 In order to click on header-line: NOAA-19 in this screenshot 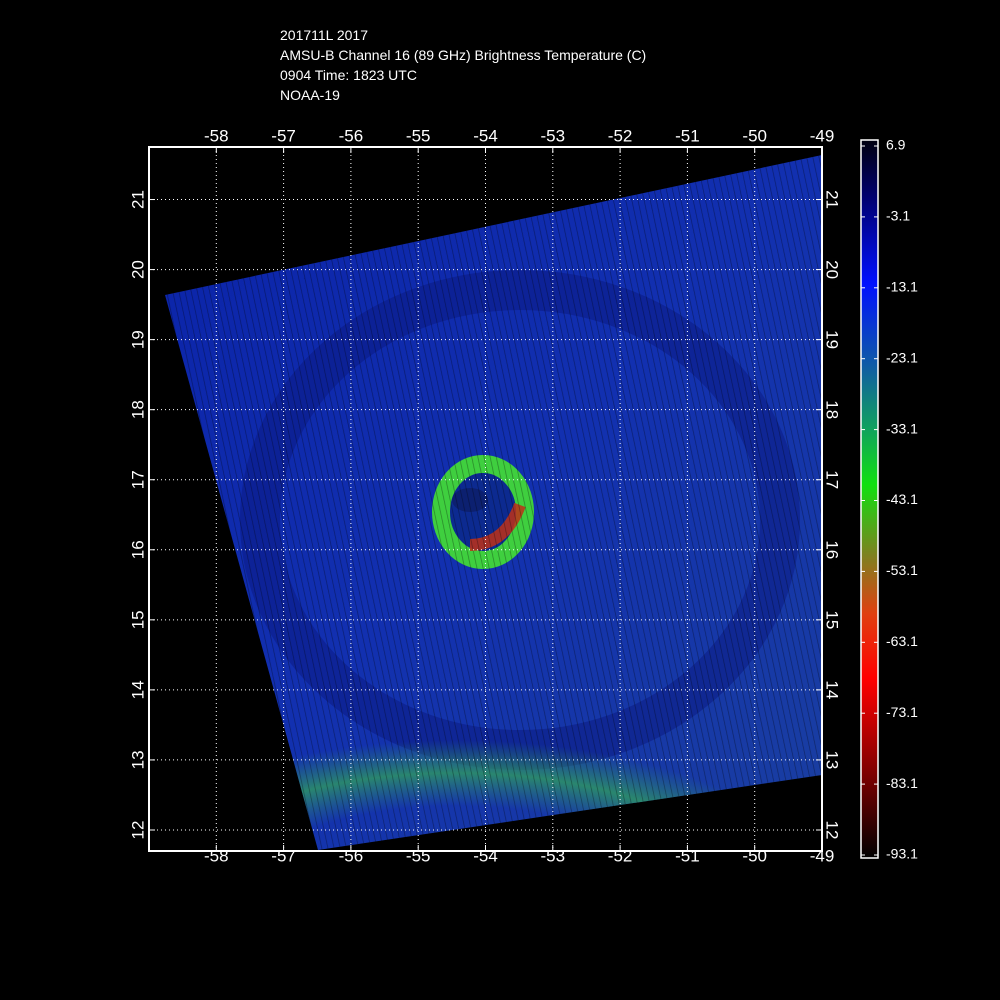, I will do `click(310, 95)`.